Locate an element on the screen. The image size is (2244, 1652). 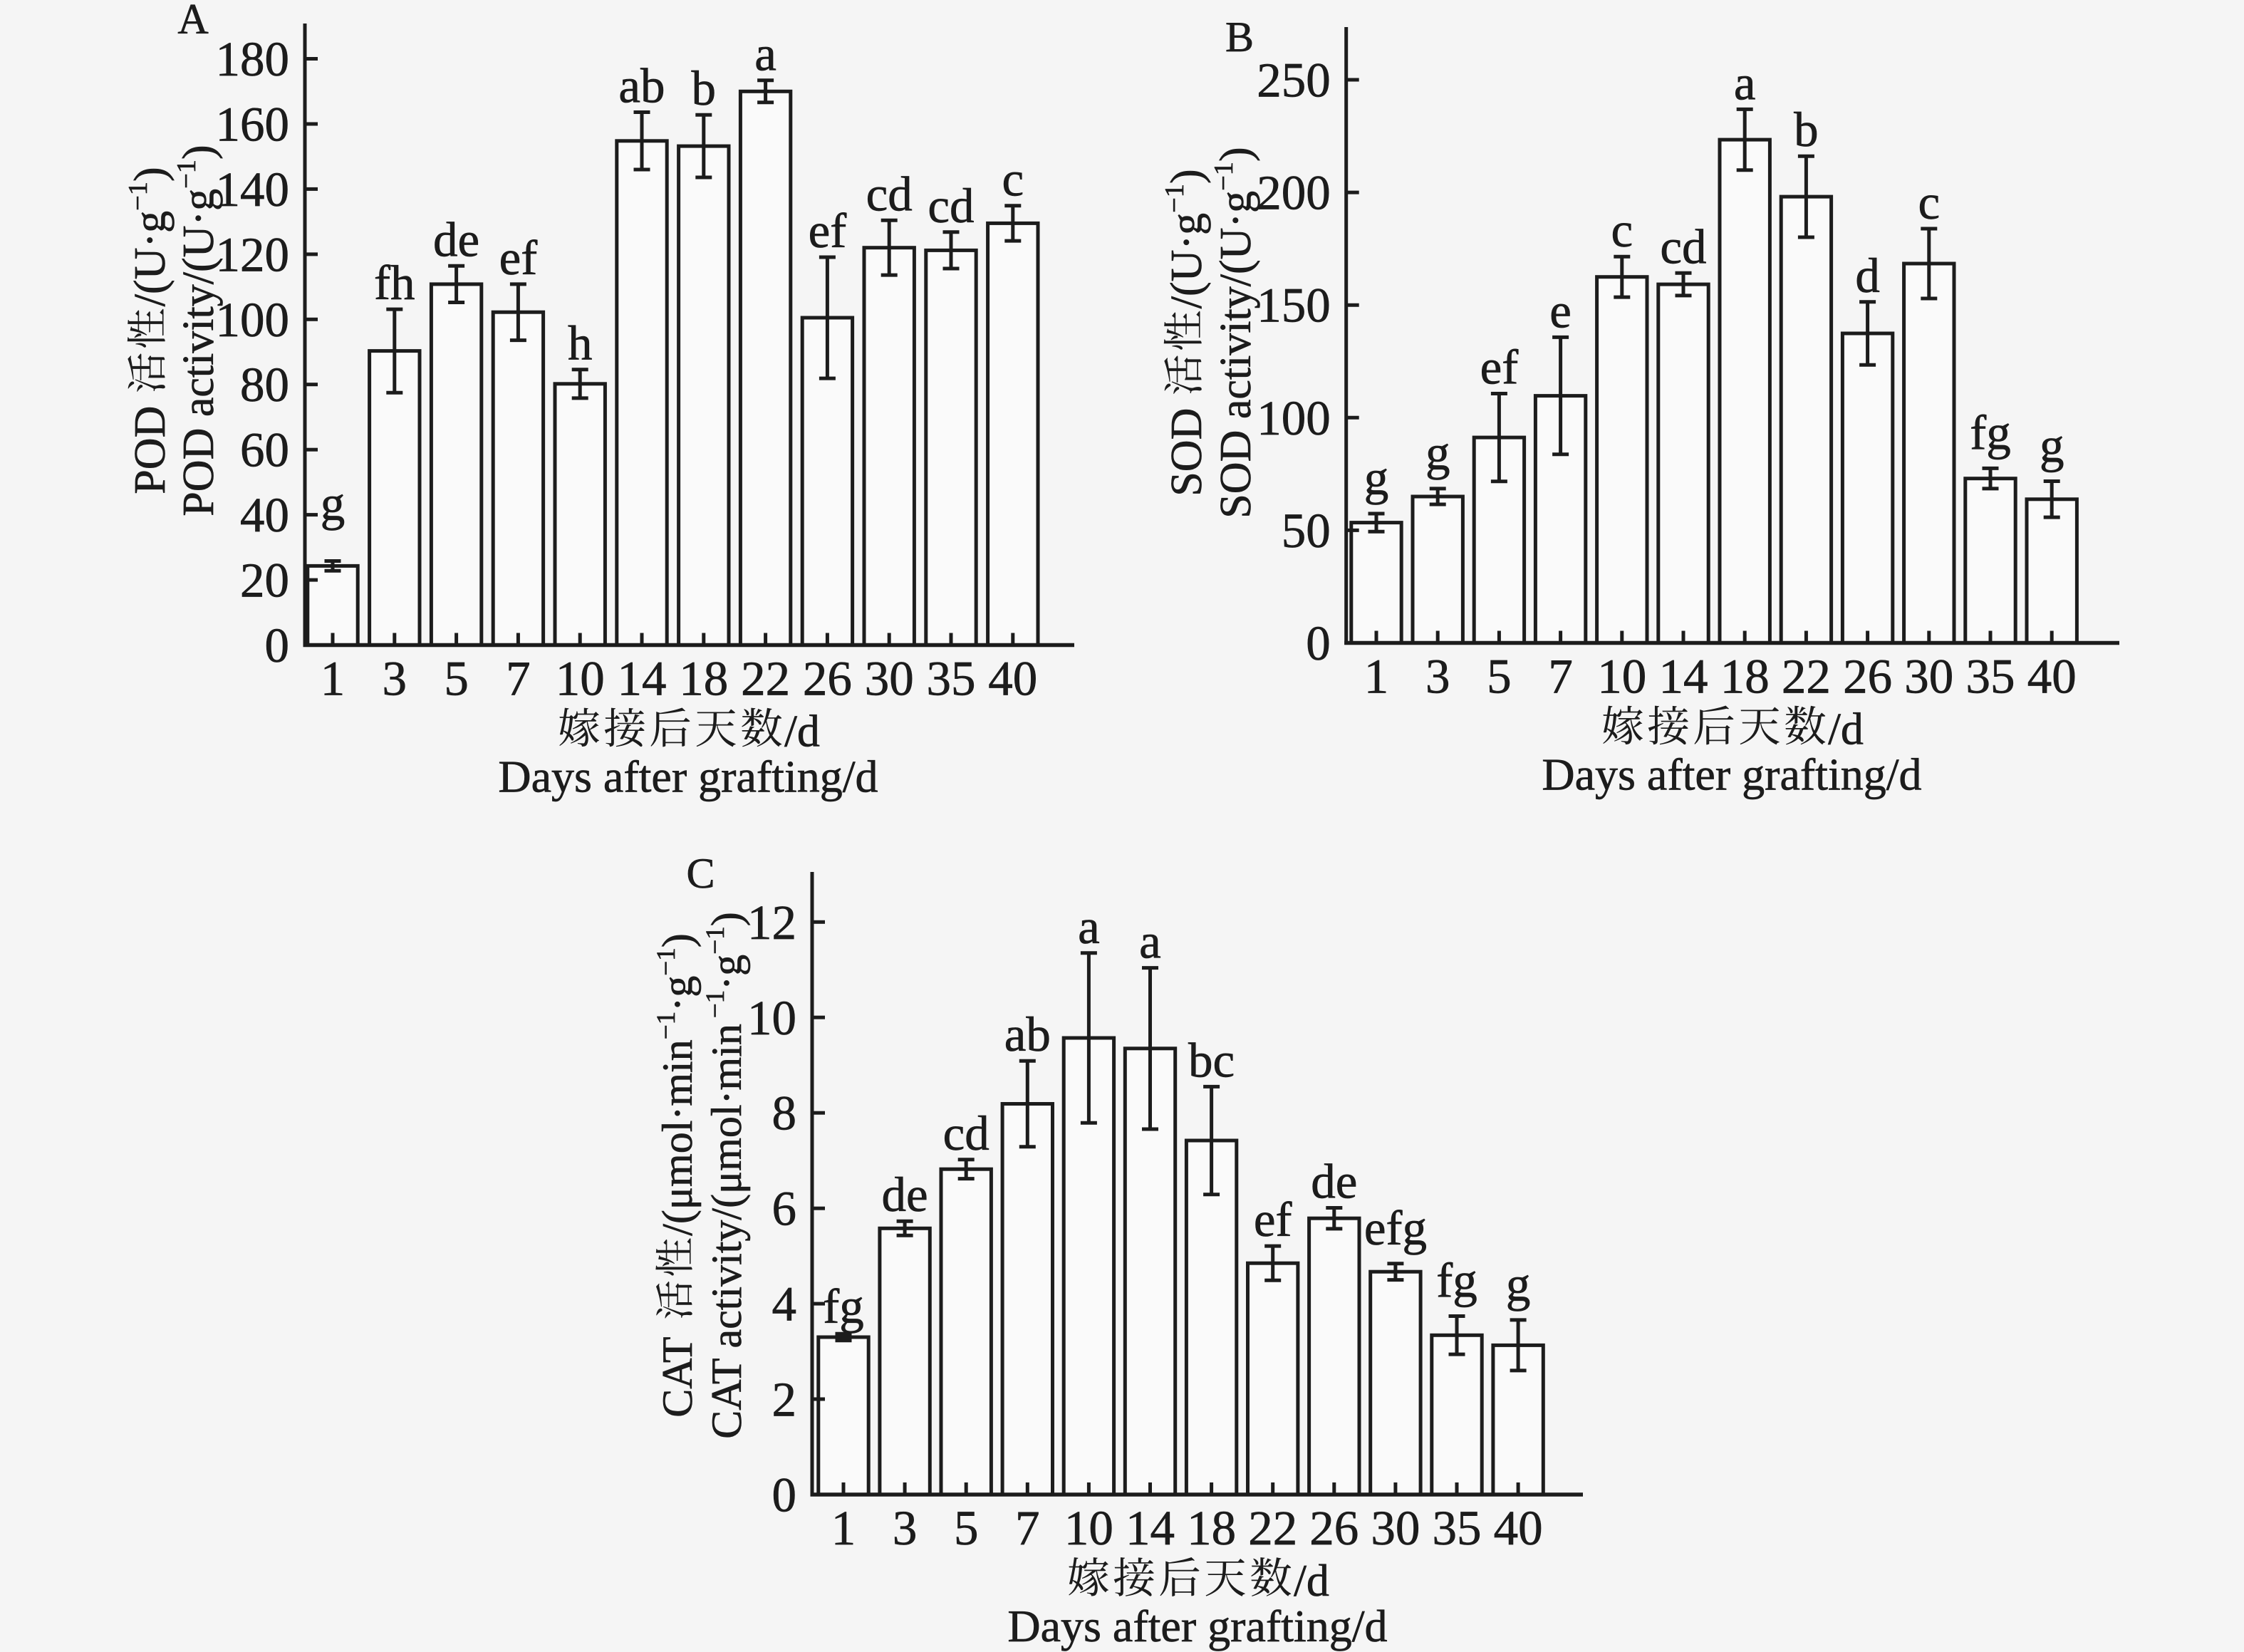
svg-text: ab is located at coordinates (1027, 1034).